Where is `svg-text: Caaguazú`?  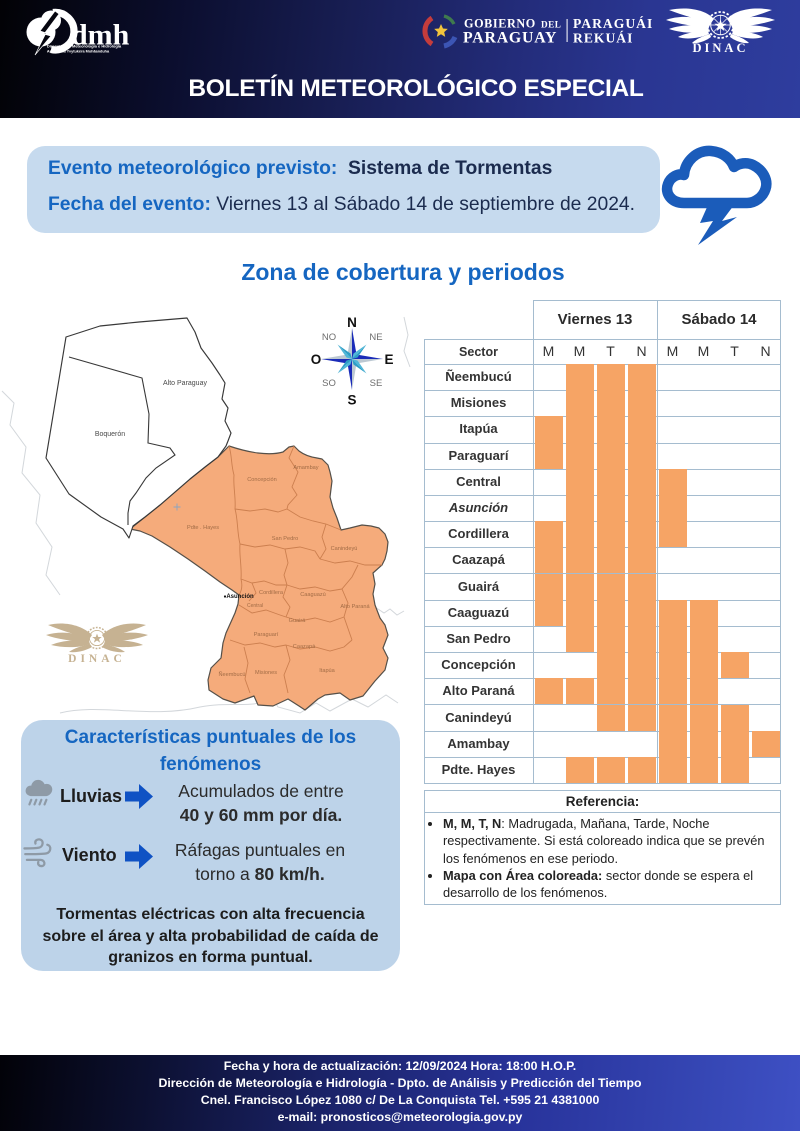
svg-text: Caaguazú is located at coordinates (313, 595).